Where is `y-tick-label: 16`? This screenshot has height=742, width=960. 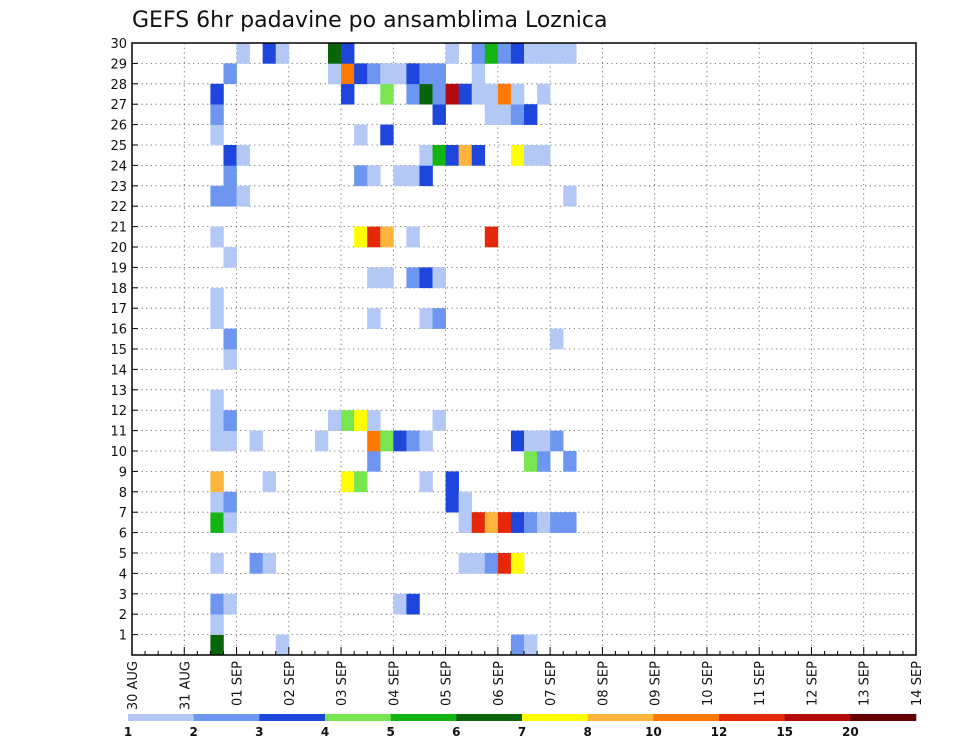
y-tick-label: 16 is located at coordinates (118, 330).